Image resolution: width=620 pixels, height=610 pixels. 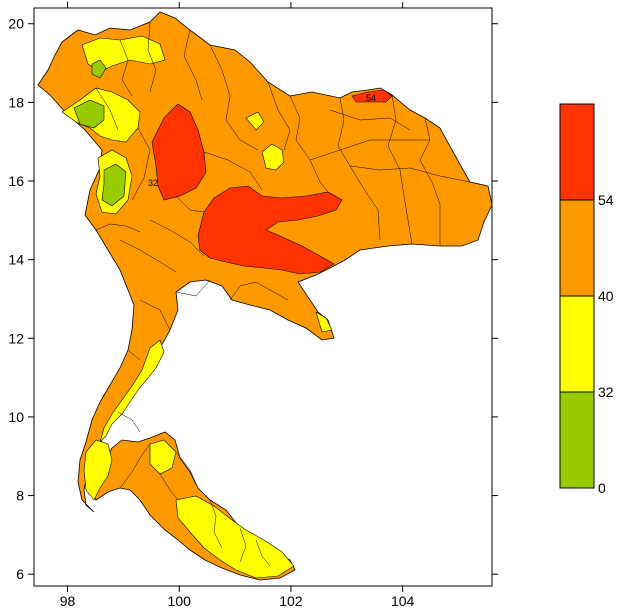 What do you see at coordinates (153, 183) in the screenshot?
I see `contour-label-32: 32` at bounding box center [153, 183].